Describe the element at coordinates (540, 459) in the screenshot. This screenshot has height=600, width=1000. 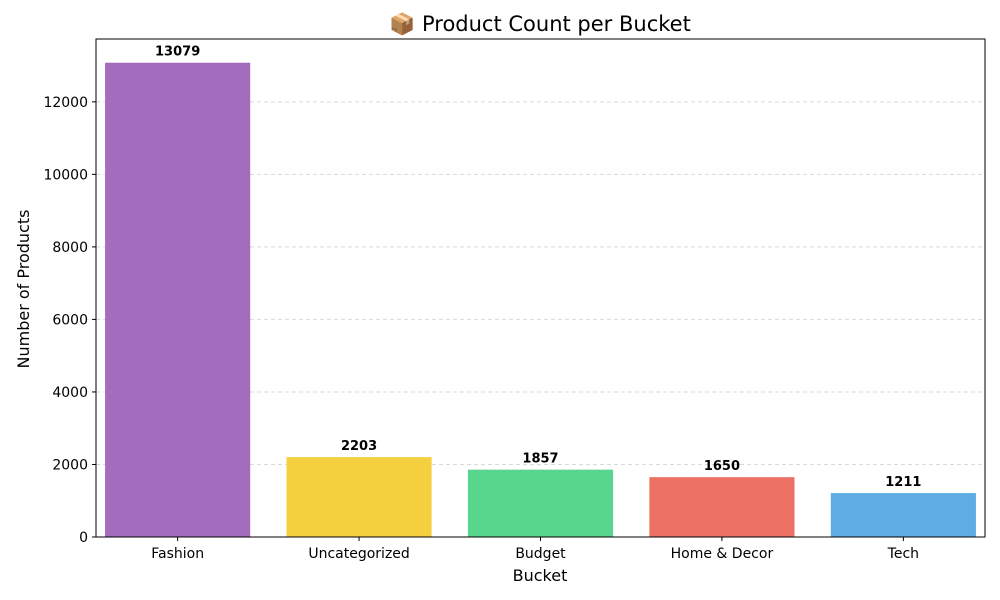
I see `bar-value-label: 1857` at that location.